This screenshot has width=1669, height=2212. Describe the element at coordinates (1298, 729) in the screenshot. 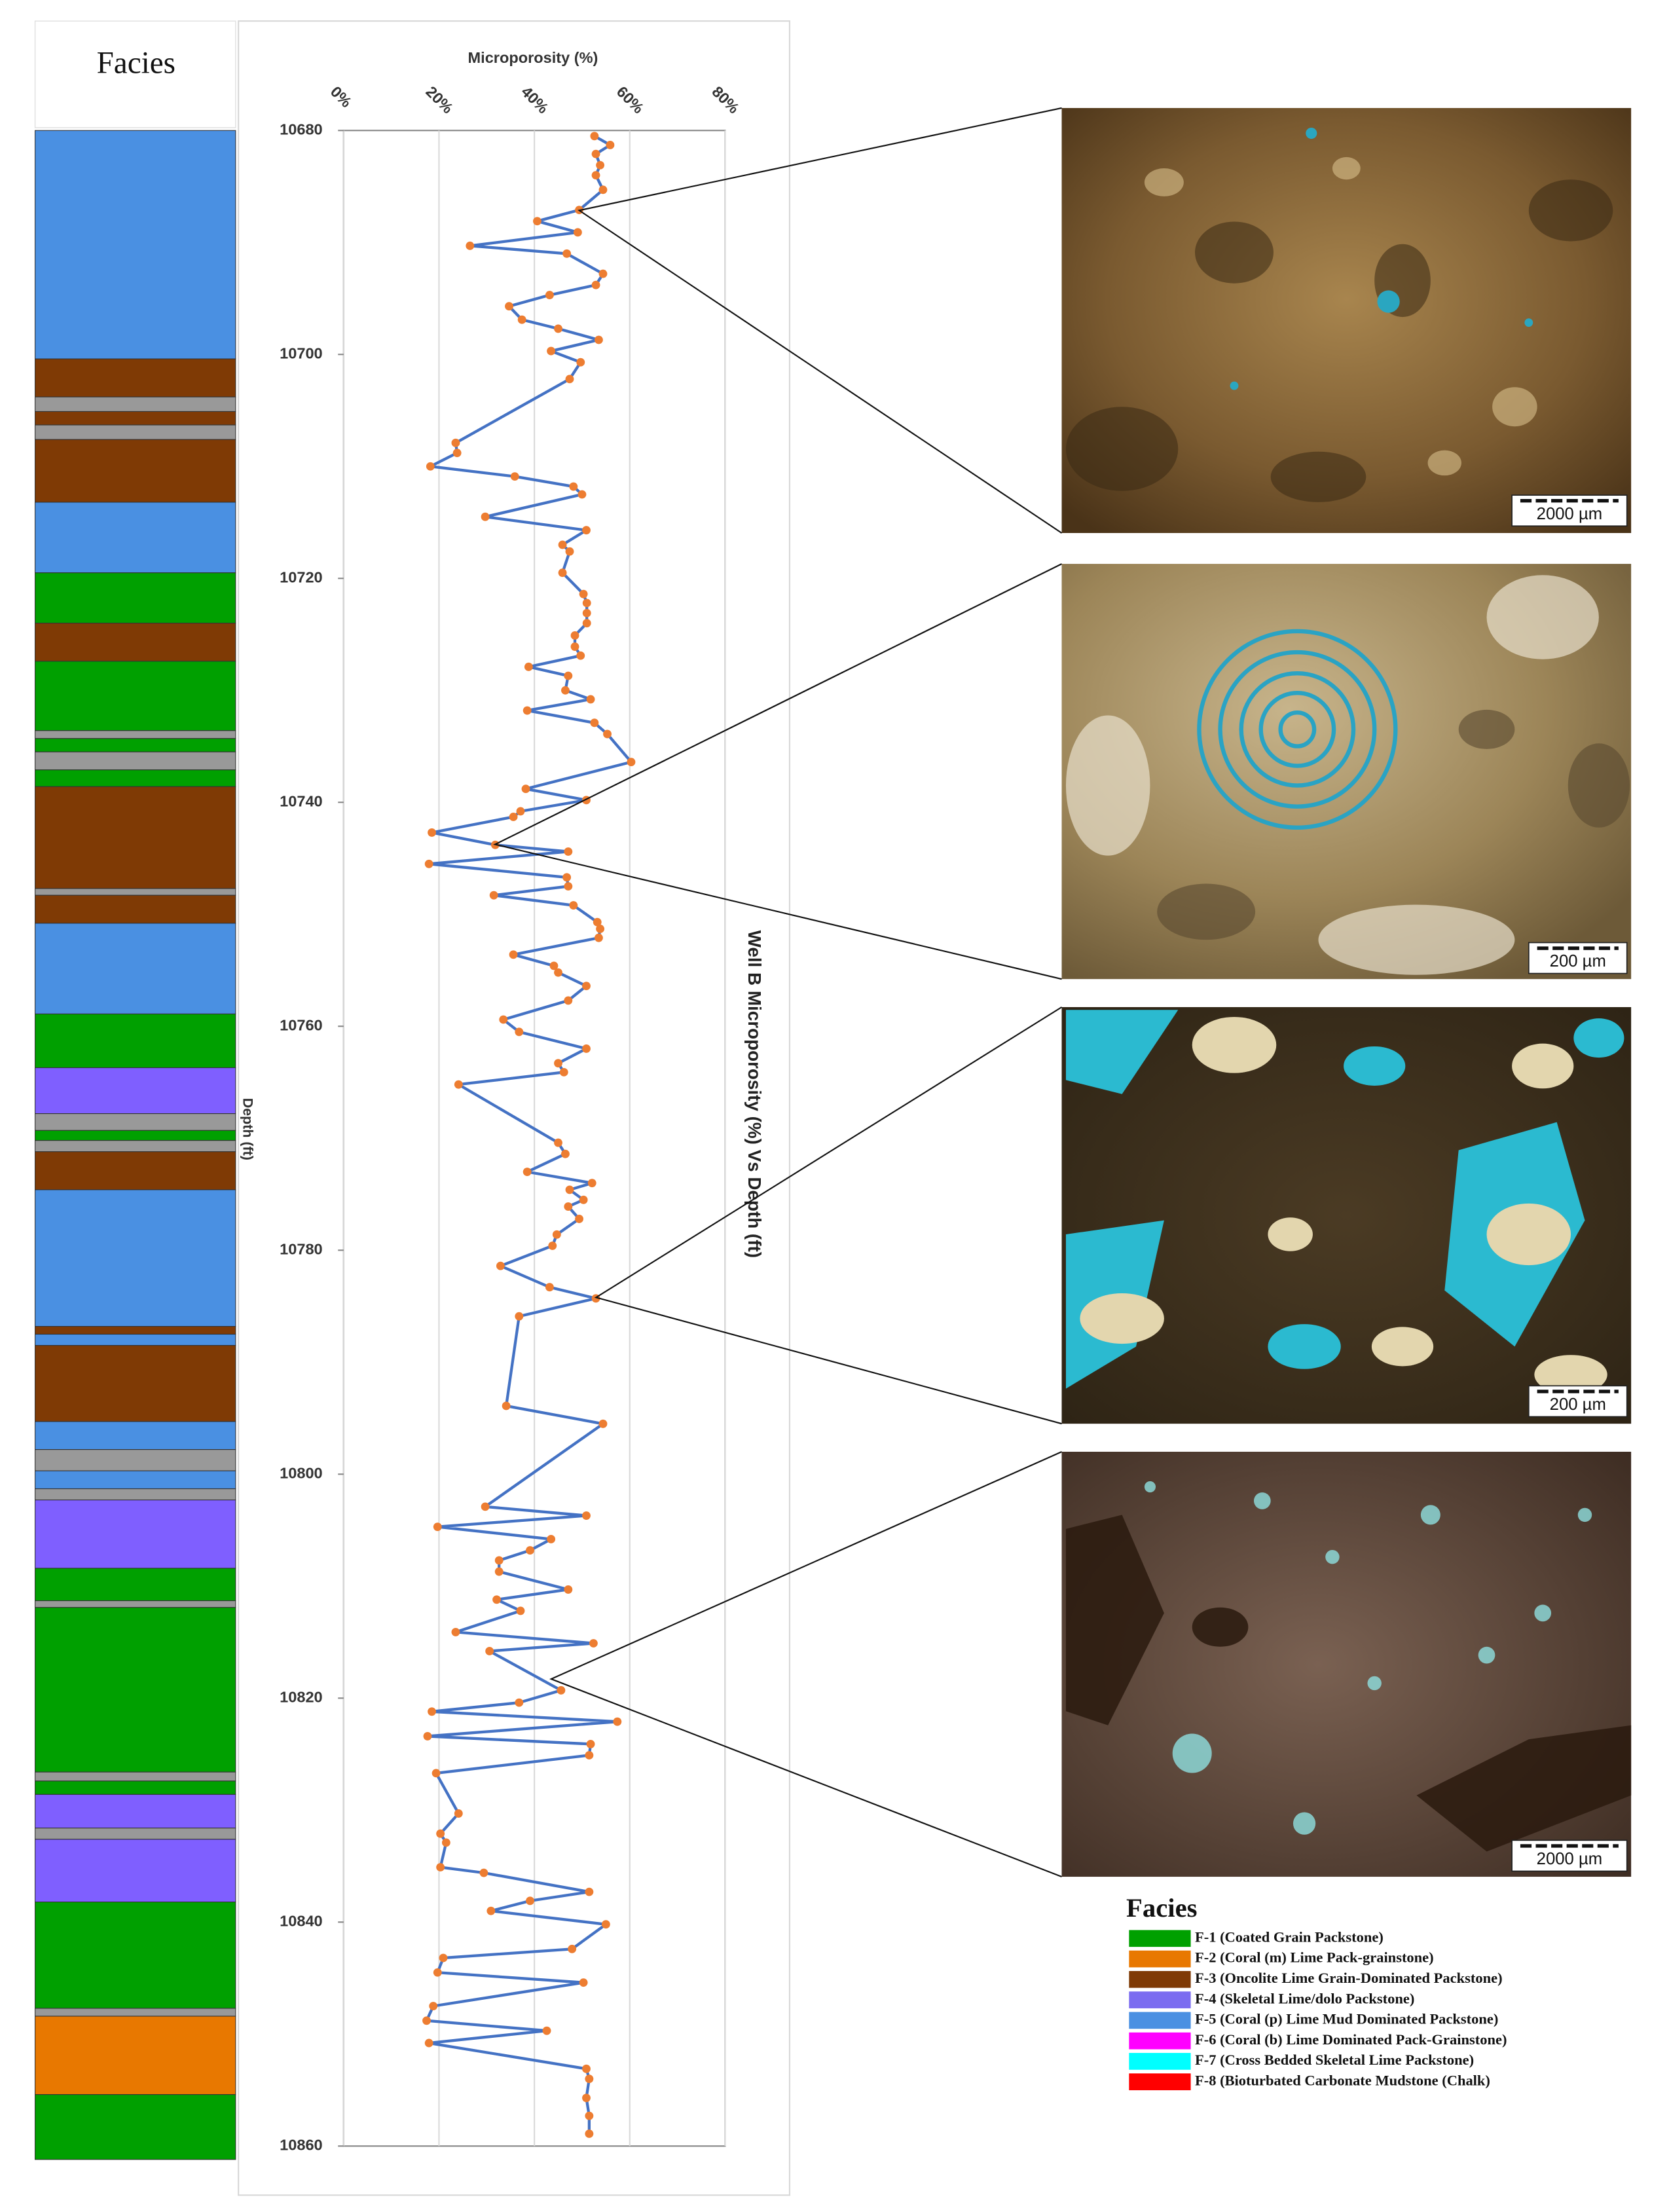

I see `oncoid` at that location.